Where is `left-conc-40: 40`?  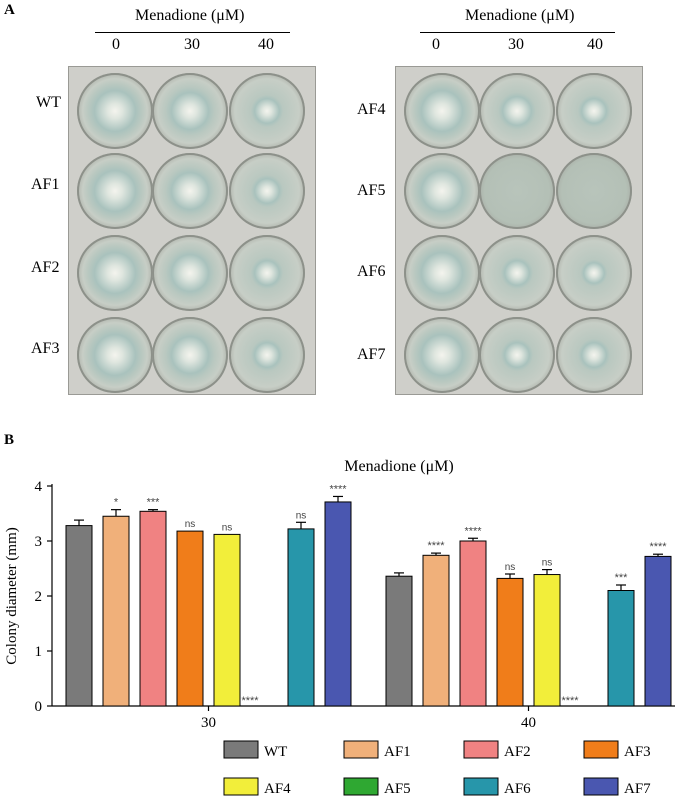
left-conc-40: 40 is located at coordinates (266, 44).